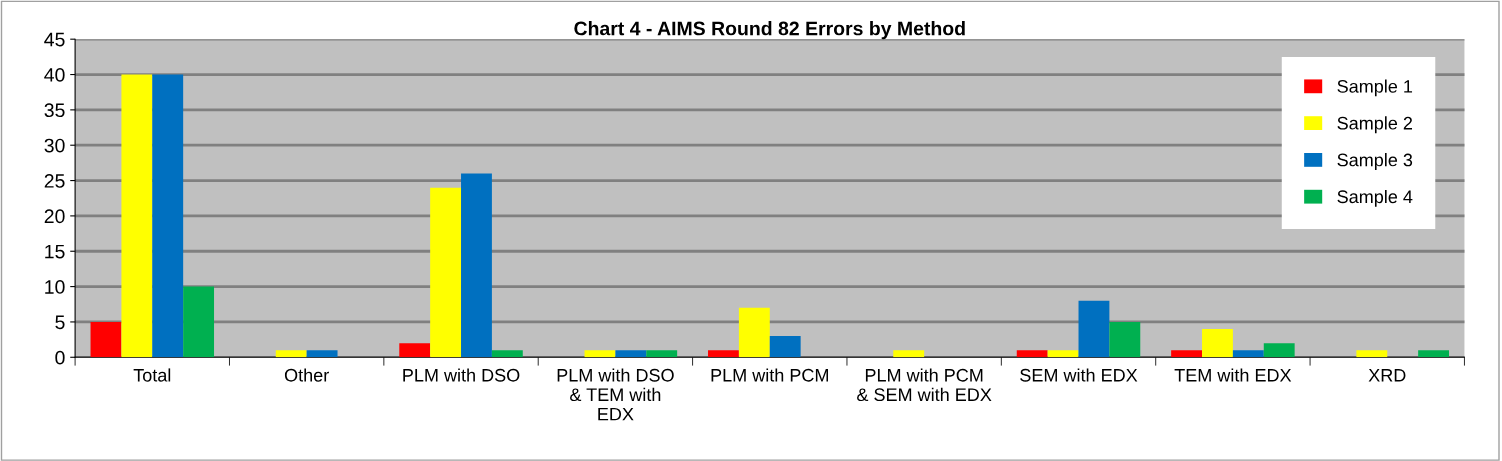  I want to click on chart-title: Chart 4 - AIMS Round 82 Errors by Method, so click(769, 30).